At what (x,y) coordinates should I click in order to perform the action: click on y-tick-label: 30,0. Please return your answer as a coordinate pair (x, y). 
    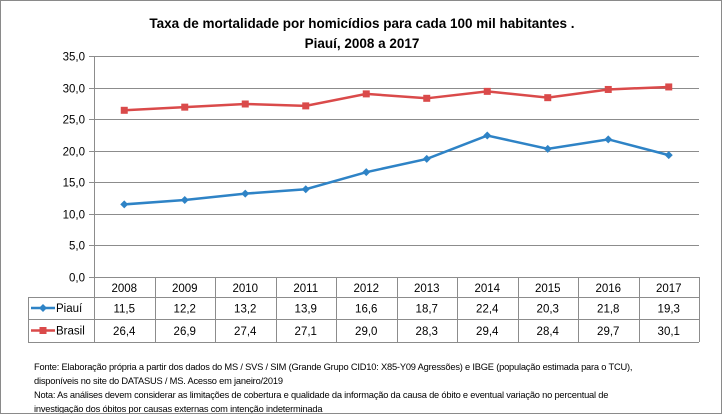
    Looking at the image, I should click on (74, 90).